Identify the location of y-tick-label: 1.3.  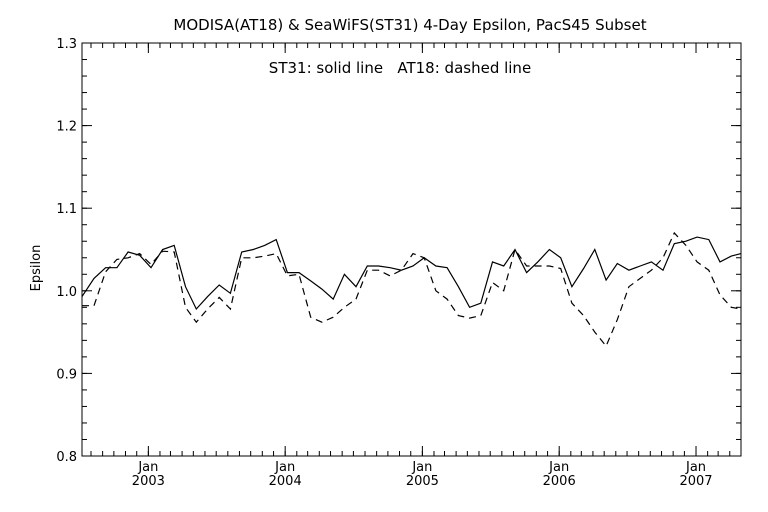
(66, 44).